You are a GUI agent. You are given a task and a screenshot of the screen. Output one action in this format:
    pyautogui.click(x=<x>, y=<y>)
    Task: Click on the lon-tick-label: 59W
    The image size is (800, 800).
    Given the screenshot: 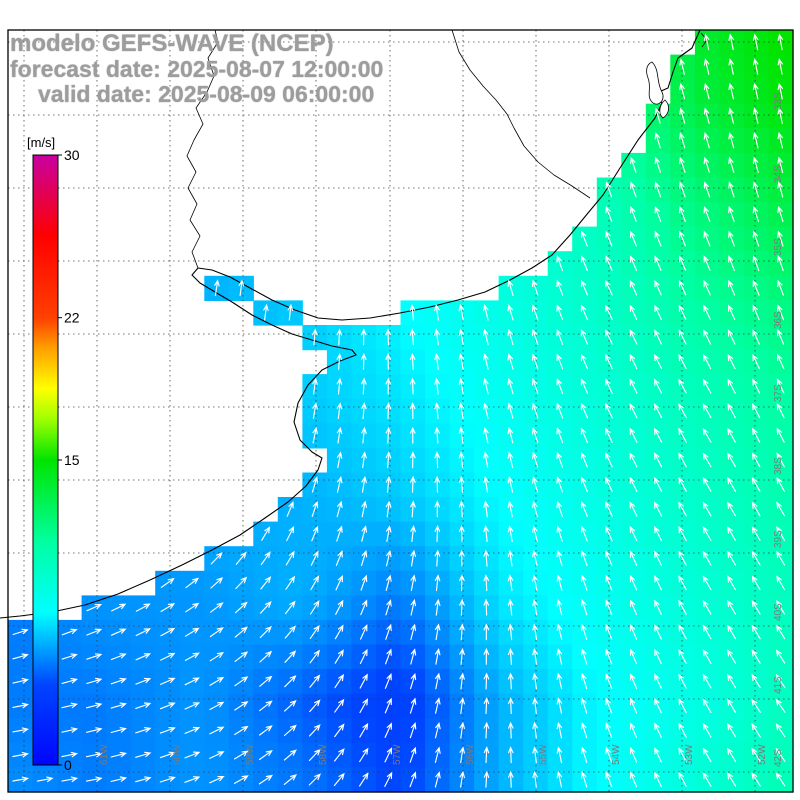 What is the action you would take?
    pyautogui.click(x=250, y=754)
    